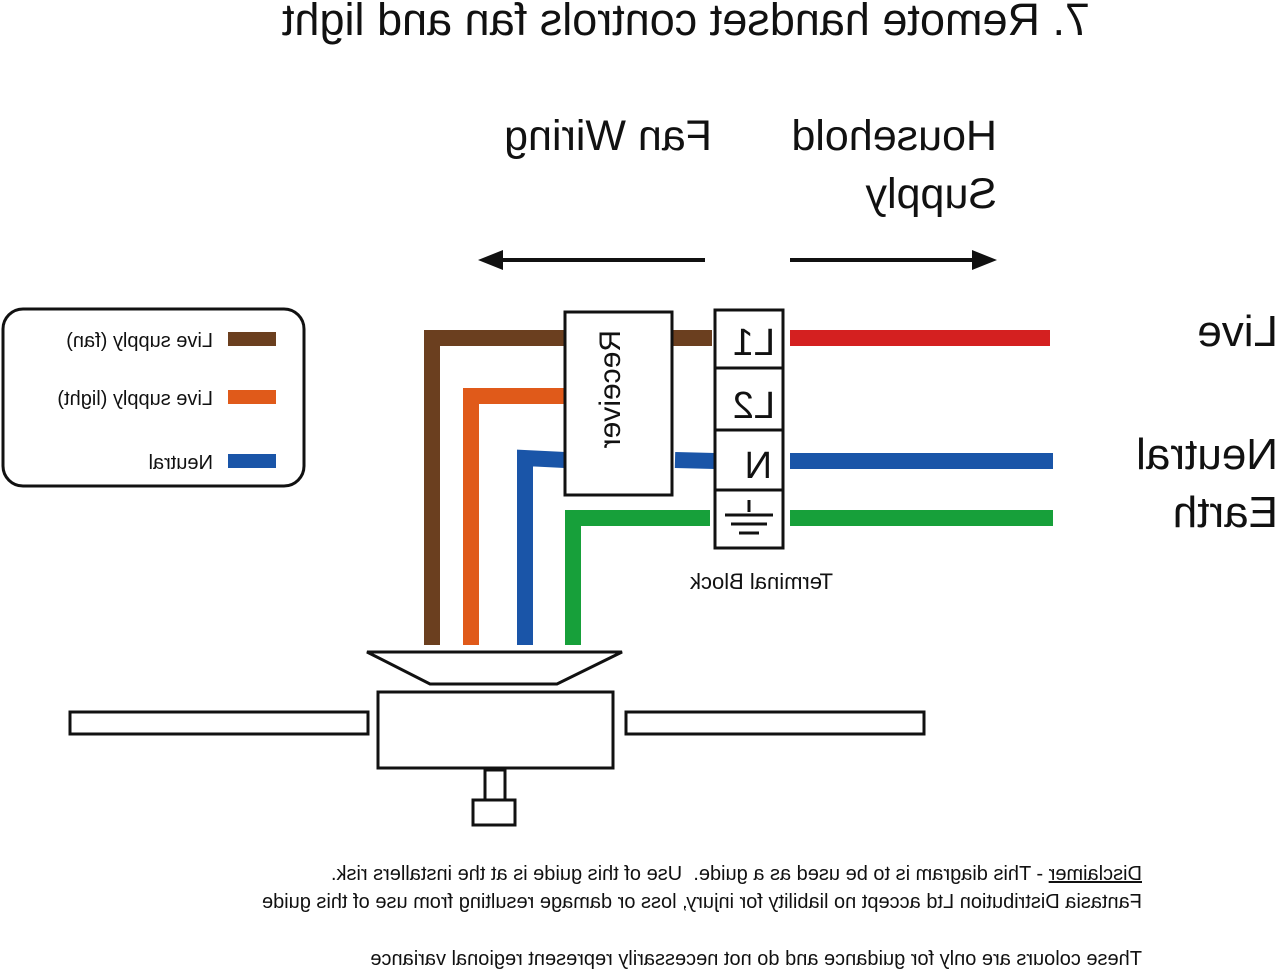 The width and height of the screenshot is (1280, 971). Describe the element at coordinates (1095, 874) in the screenshot. I see `disclaimer-heading: Disclaimer` at that location.